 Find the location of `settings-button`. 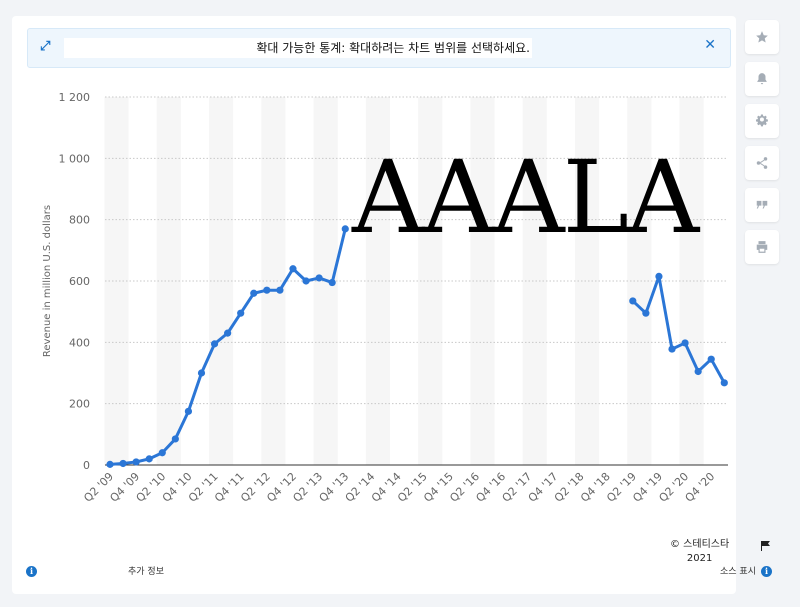

settings-button is located at coordinates (762, 121).